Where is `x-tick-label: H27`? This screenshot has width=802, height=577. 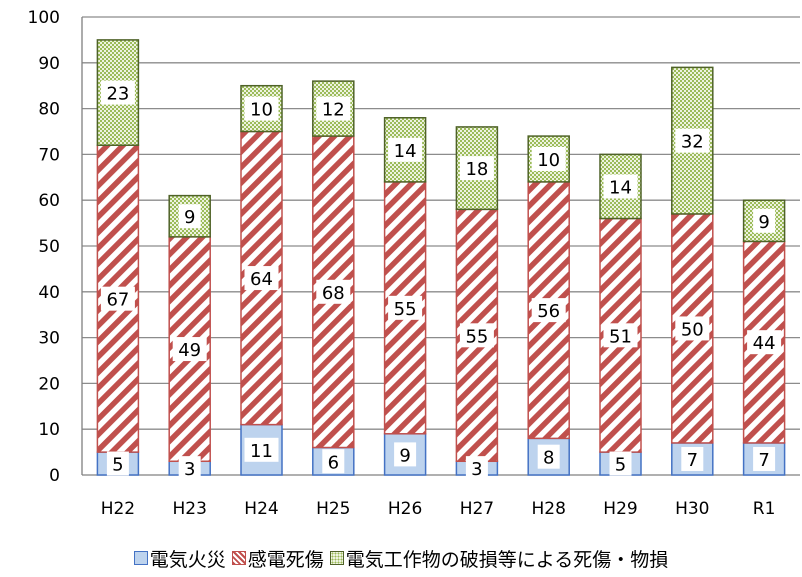
x-tick-label: H27 is located at coordinates (477, 509).